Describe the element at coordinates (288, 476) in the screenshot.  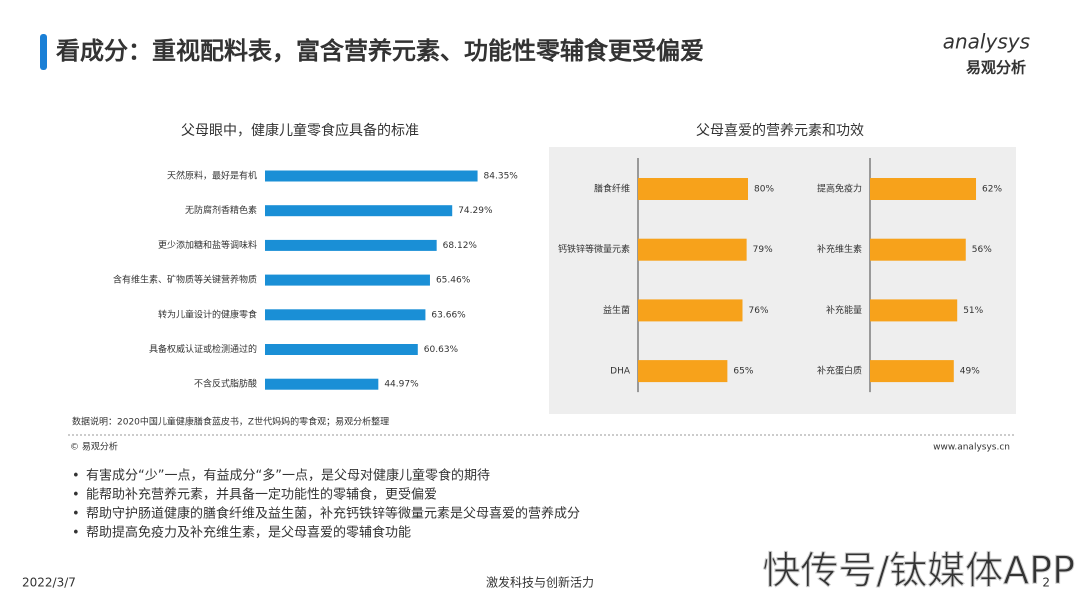
I see `bullet: 有害成分“少”一点，有益成分“多”一点，是父母对健康儿童零食的期待` at that location.